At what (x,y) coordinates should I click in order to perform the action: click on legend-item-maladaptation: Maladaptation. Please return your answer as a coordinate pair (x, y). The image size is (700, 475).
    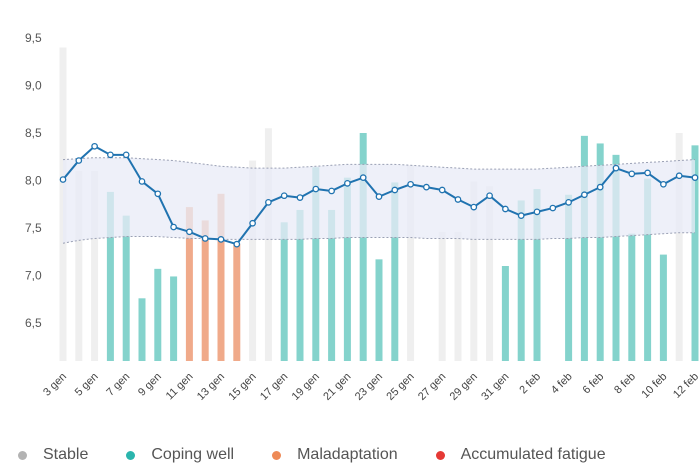
    Looking at the image, I should click on (335, 455).